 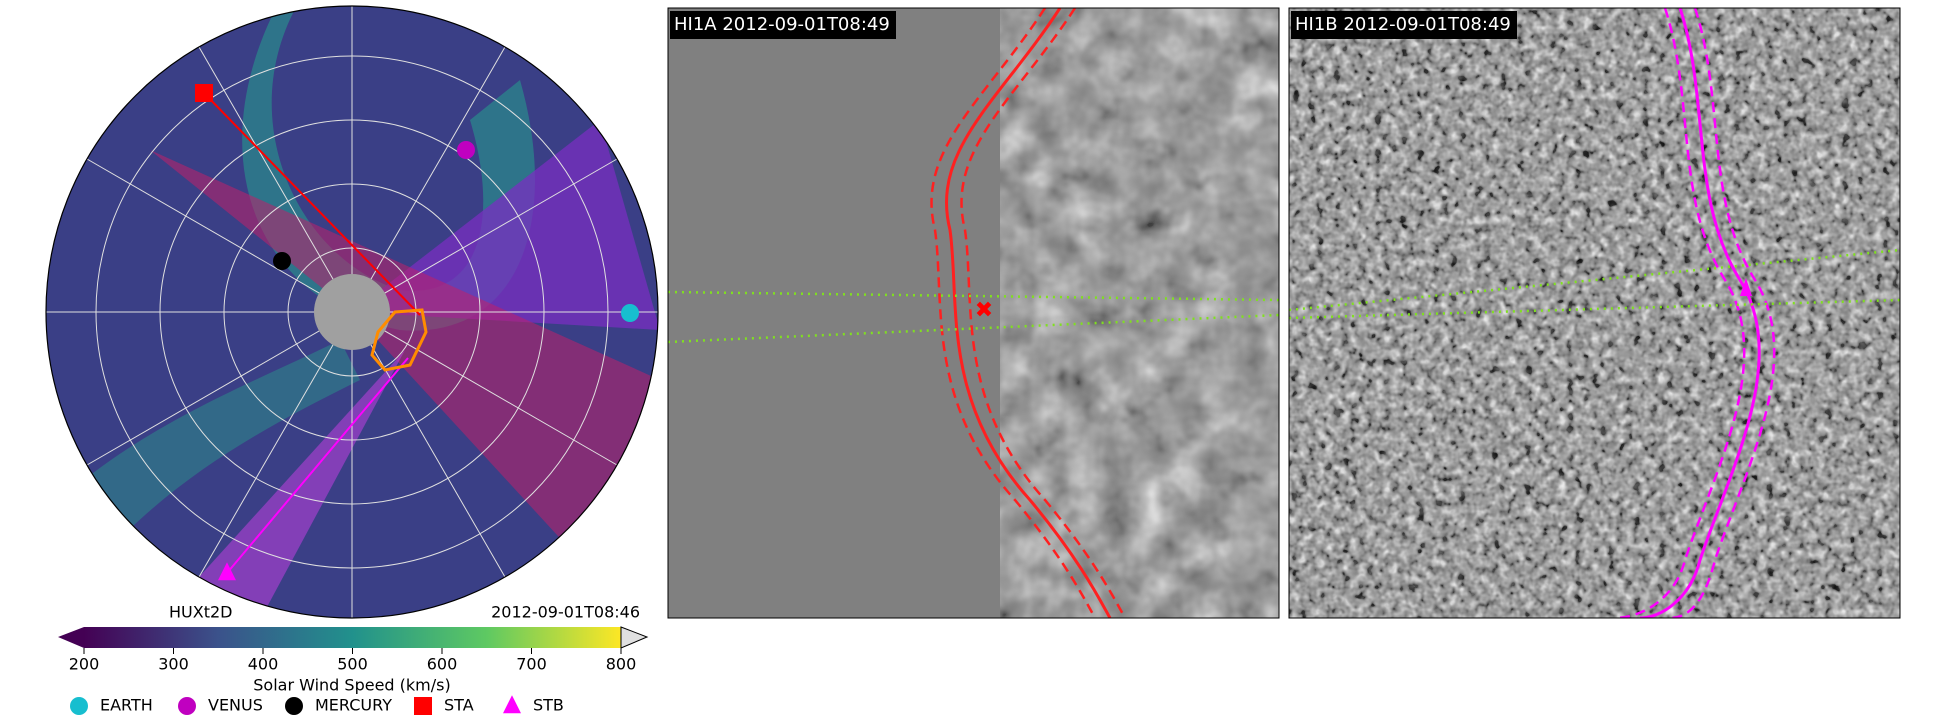 I want to click on image-label: HI1B 2012-09-01T08:49, so click(x=1403, y=24).